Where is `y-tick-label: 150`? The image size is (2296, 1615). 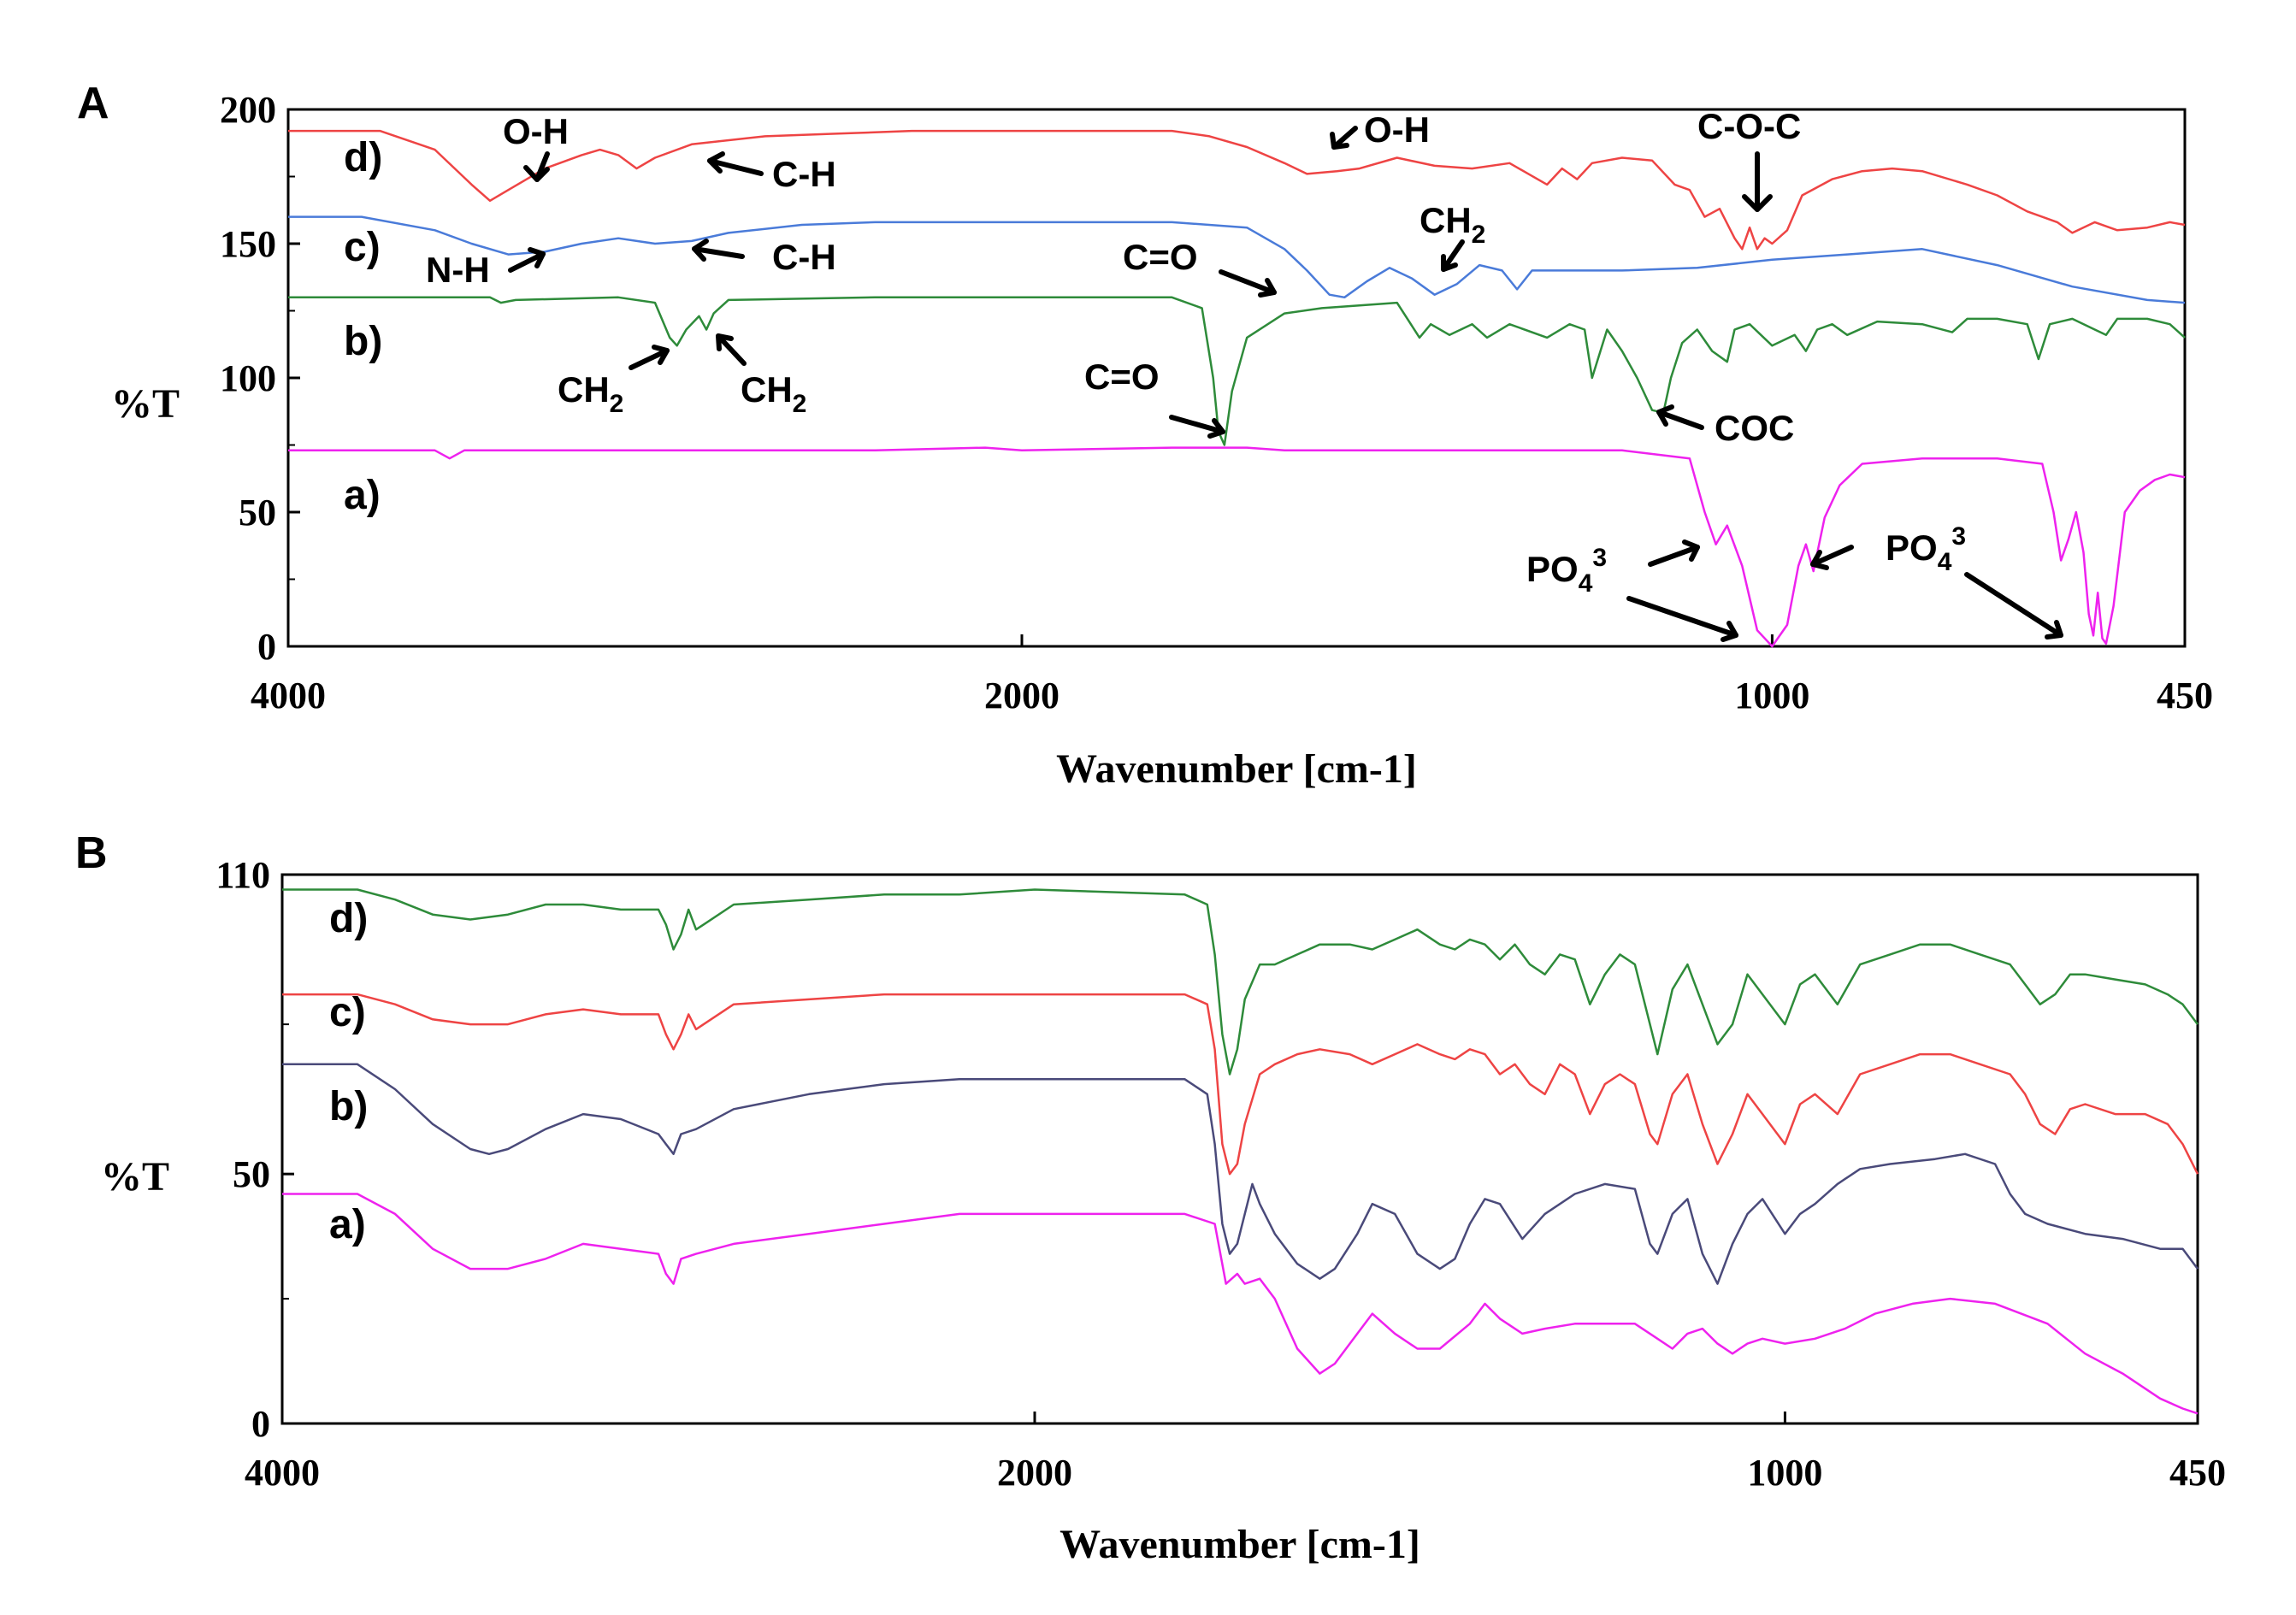 y-tick-label: 150 is located at coordinates (248, 244).